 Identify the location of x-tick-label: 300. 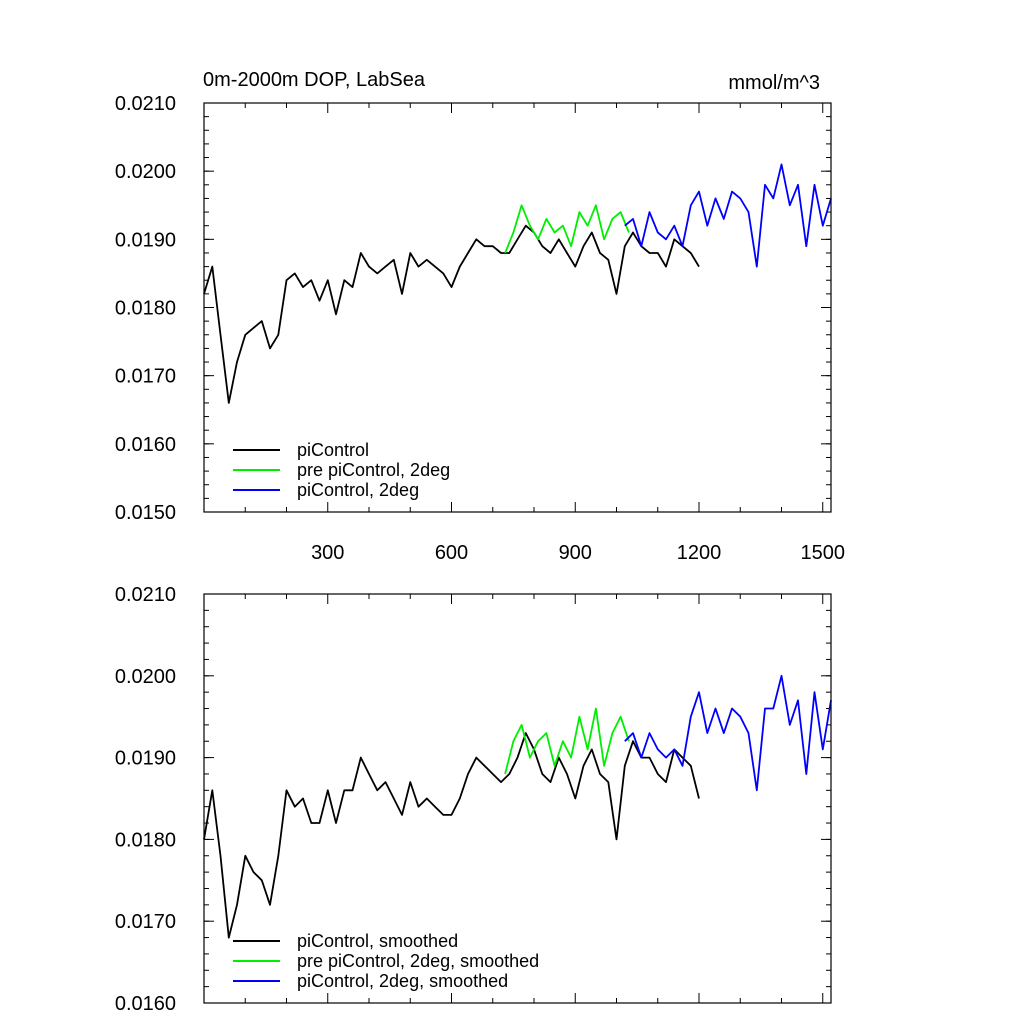
(327, 553).